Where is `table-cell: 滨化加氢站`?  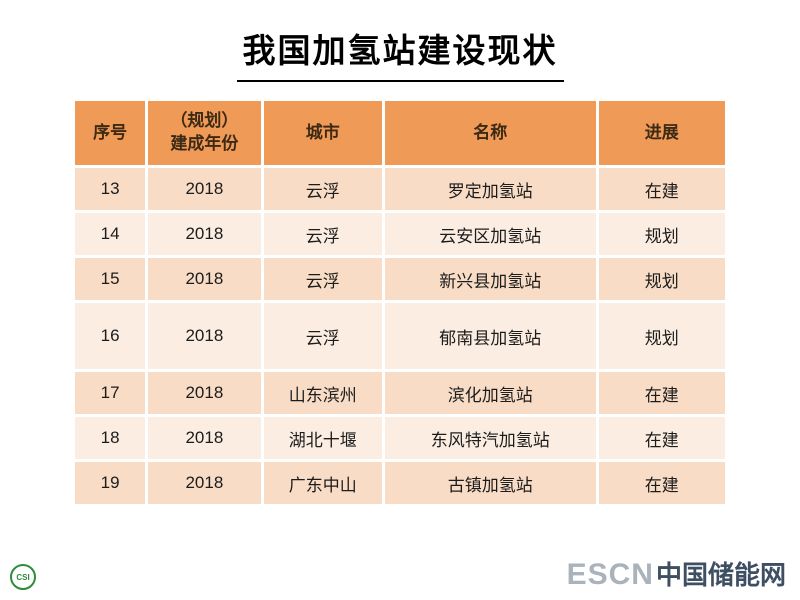 table-cell: 滨化加氢站 is located at coordinates (490, 393).